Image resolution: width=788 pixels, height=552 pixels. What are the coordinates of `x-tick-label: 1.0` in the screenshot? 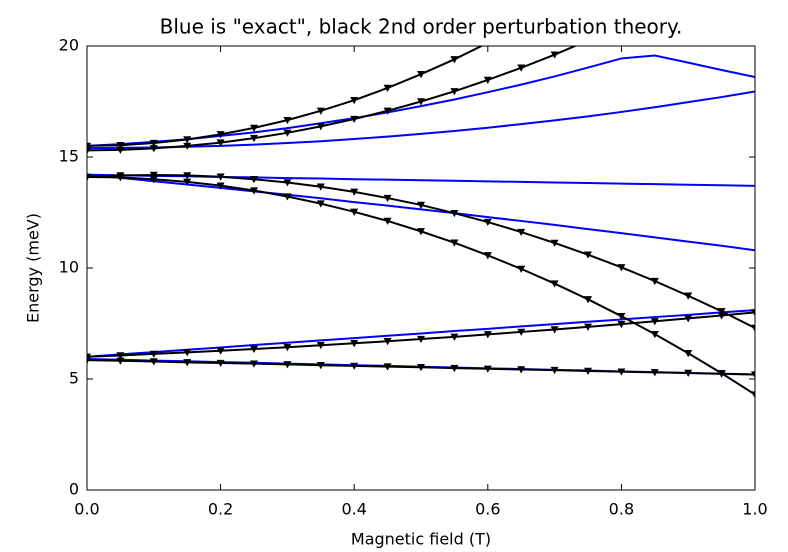 It's located at (754, 509).